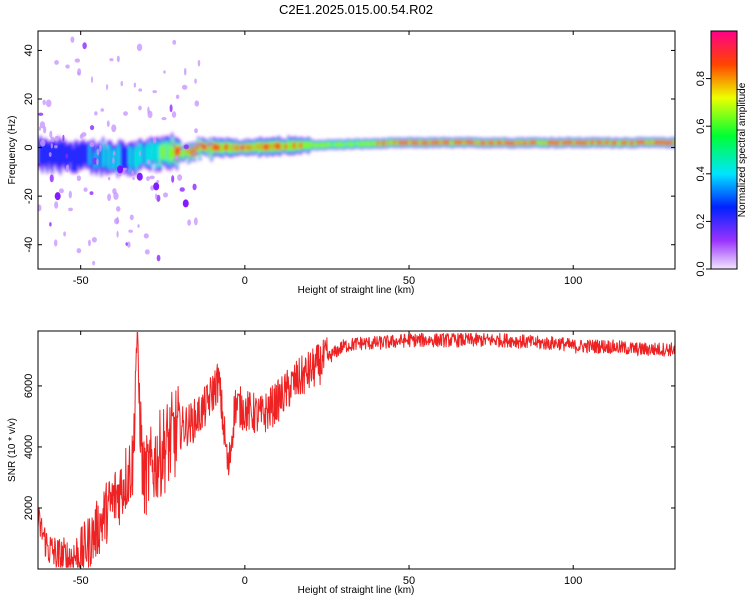 Image resolution: width=750 pixels, height=600 pixels. I want to click on colorbar-tick-label: 0.0, so click(701, 268).